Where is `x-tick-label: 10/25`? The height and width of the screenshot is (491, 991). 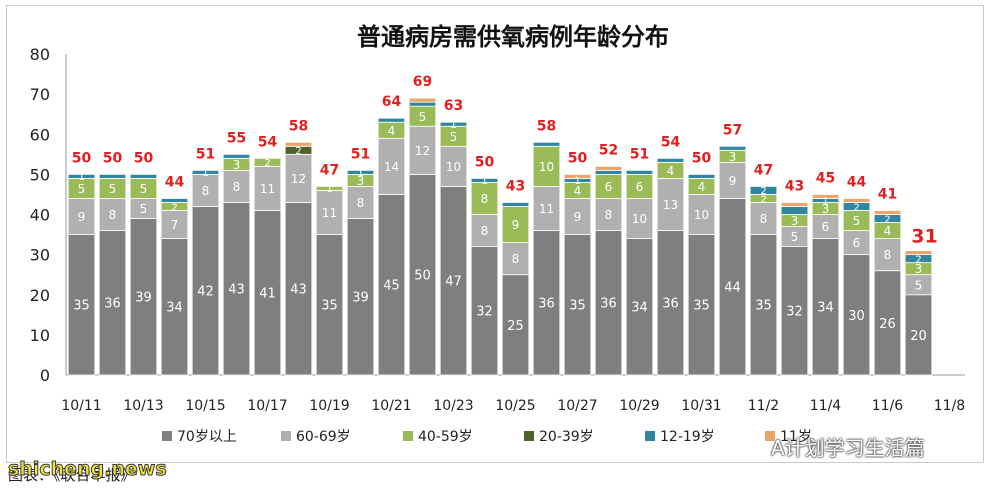
x-tick-label: 10/25 is located at coordinates (515, 406).